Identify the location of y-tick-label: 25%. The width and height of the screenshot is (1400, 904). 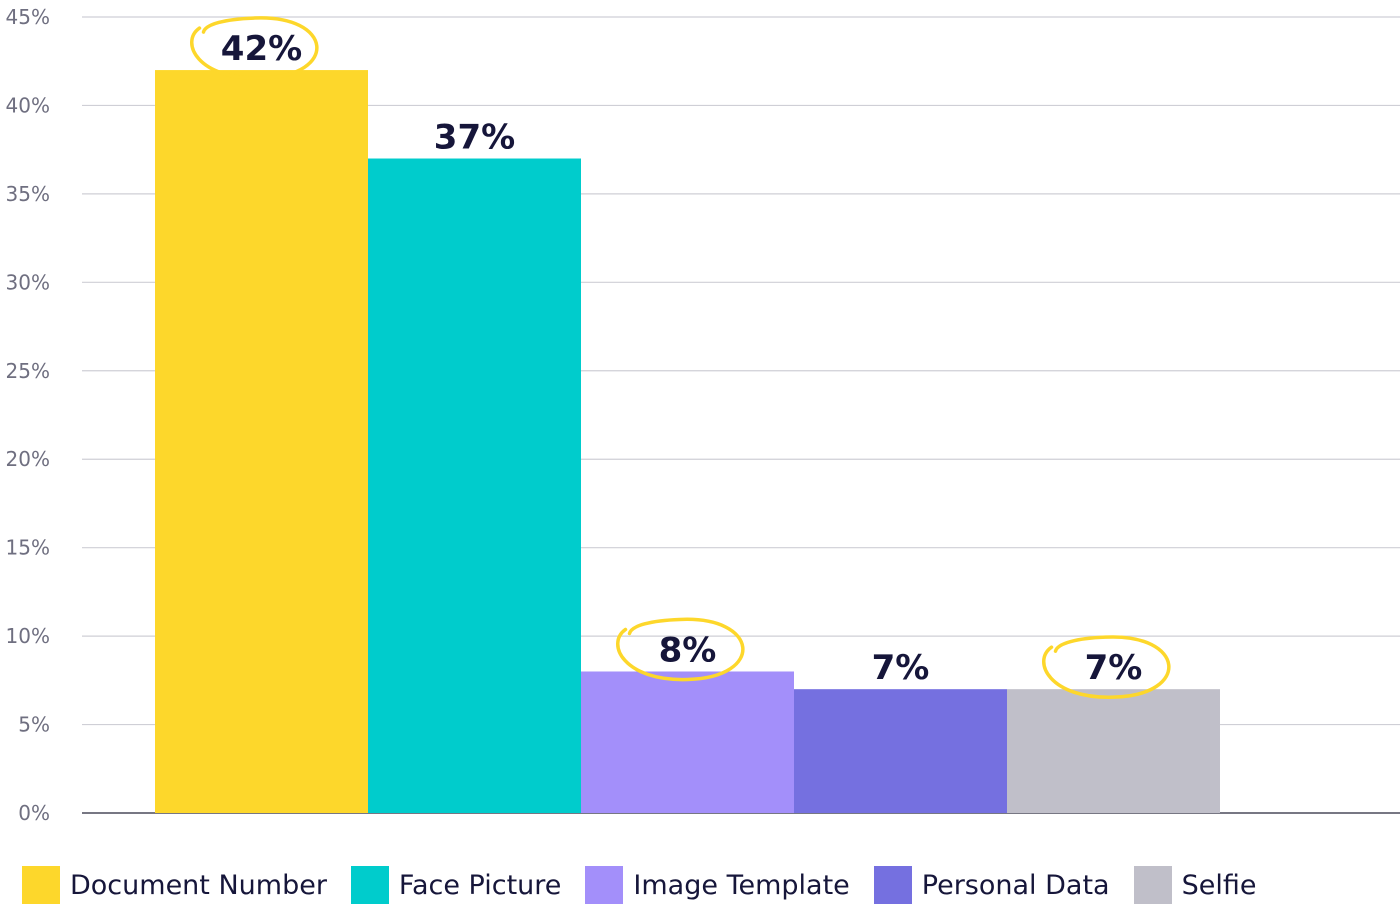
(28, 371).